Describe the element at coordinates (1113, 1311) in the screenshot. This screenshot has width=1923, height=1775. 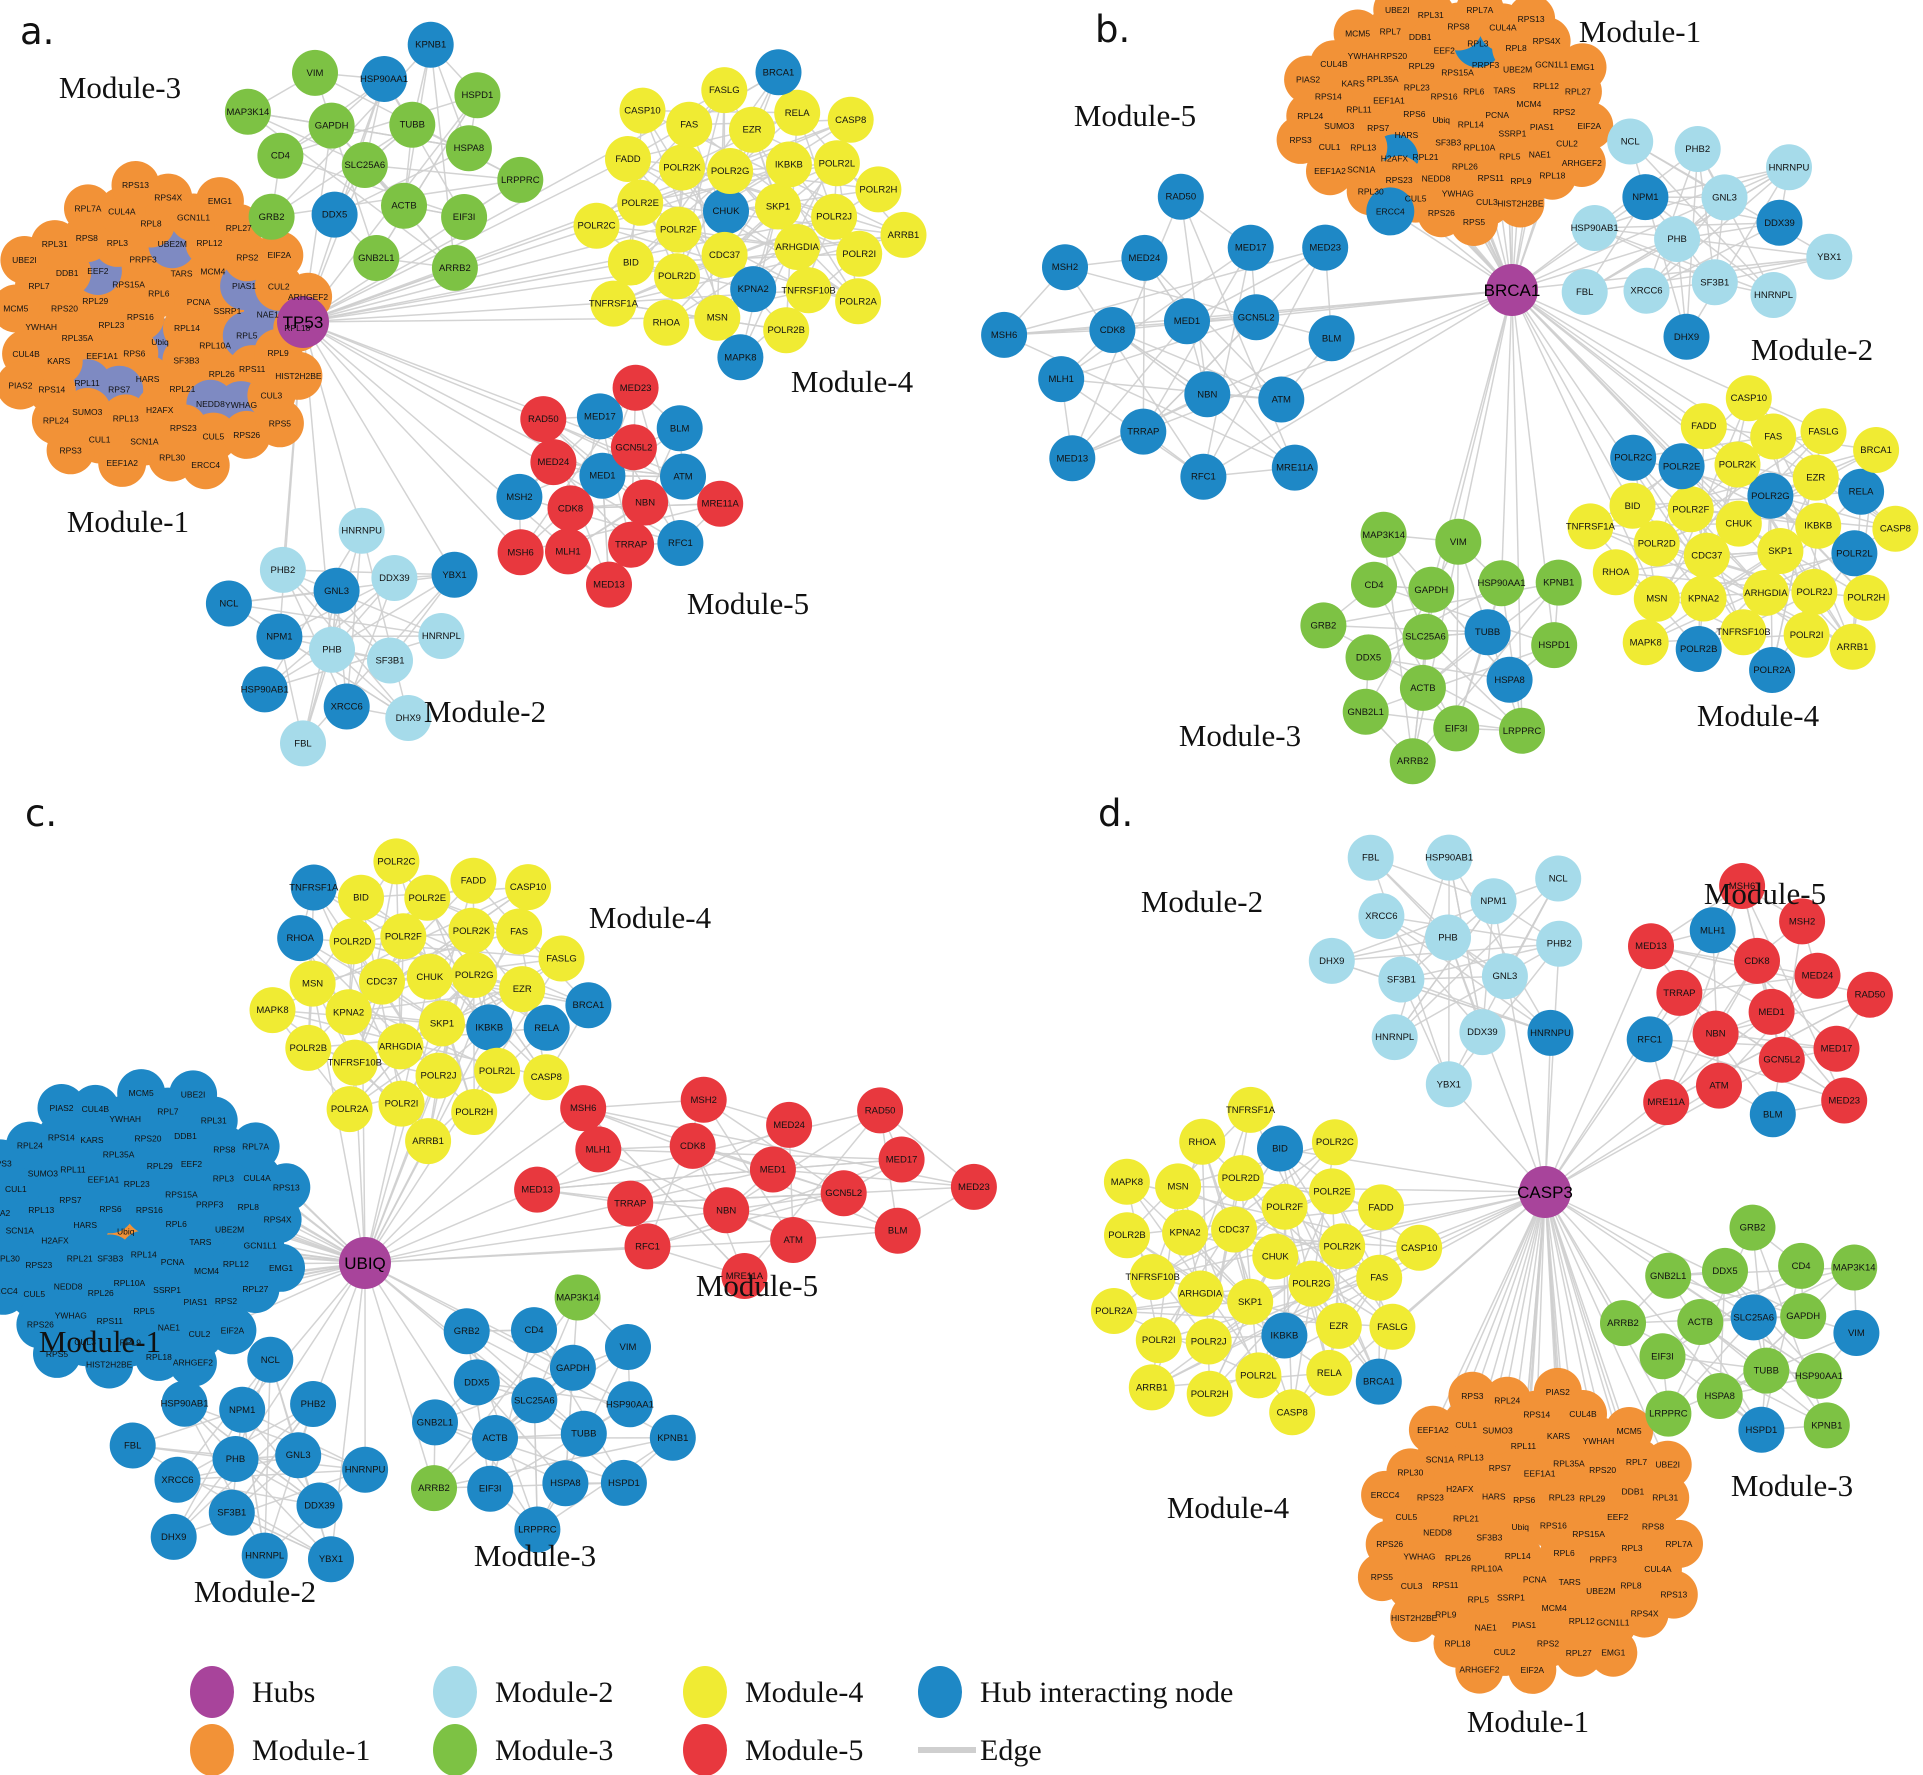
I see `node-POLR2A` at that location.